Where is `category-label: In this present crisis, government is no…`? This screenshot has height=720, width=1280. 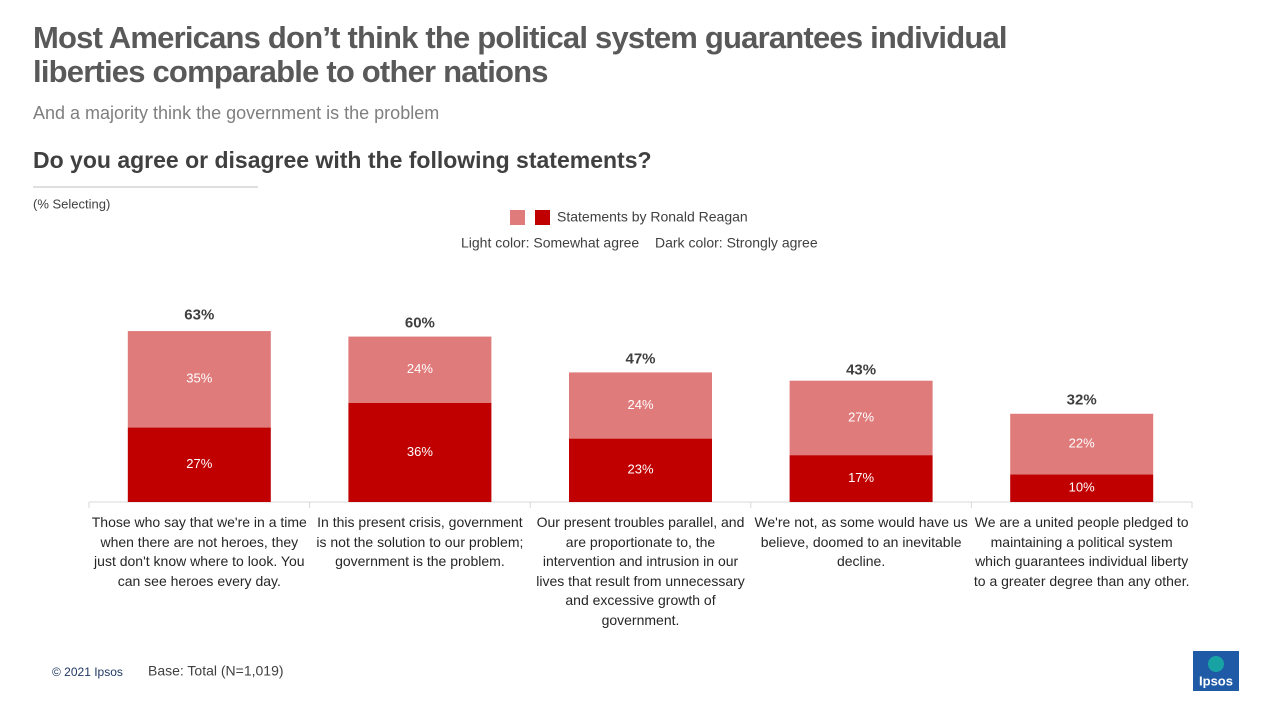 category-label: In this present crisis, government is no… is located at coordinates (420, 541).